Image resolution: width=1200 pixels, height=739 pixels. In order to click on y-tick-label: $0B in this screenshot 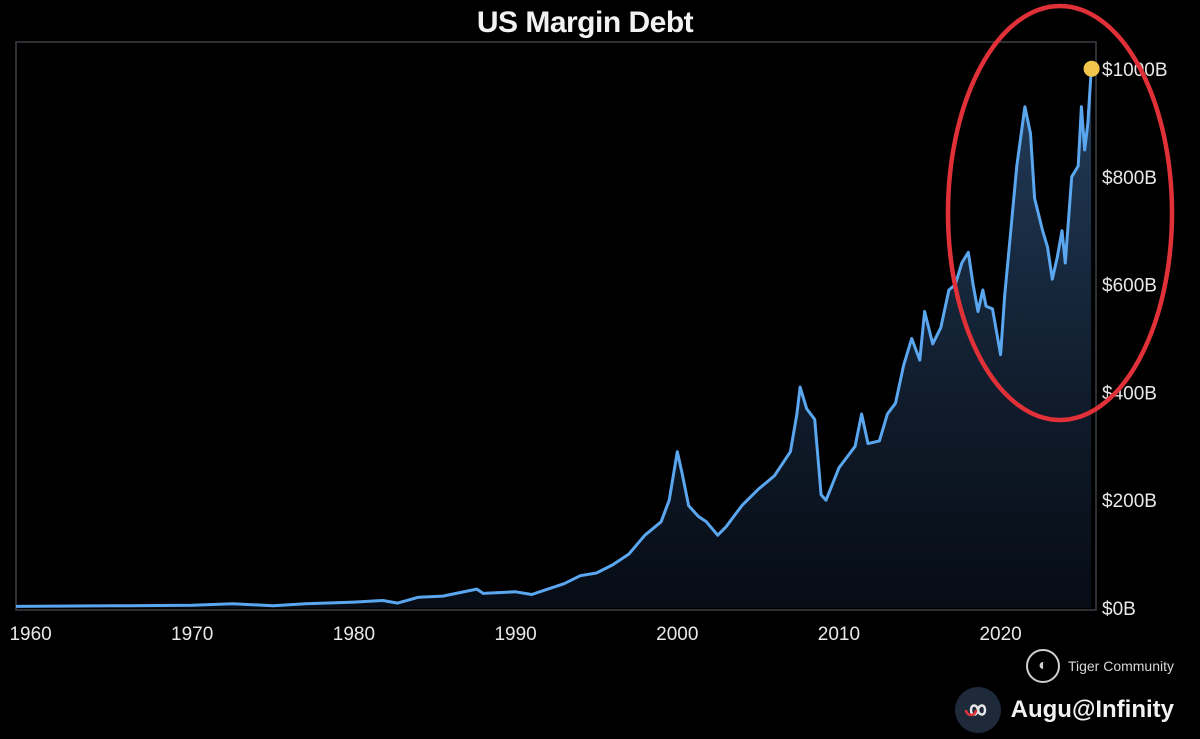, I will do `click(1119, 609)`.